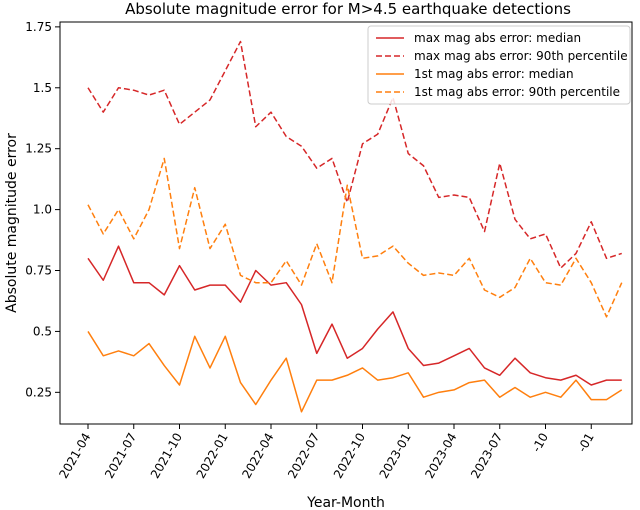 Image resolution: width=640 pixels, height=510 pixels. Describe the element at coordinates (395, 456) in the screenshot. I see `x-tick-label: 2023-01` at that location.